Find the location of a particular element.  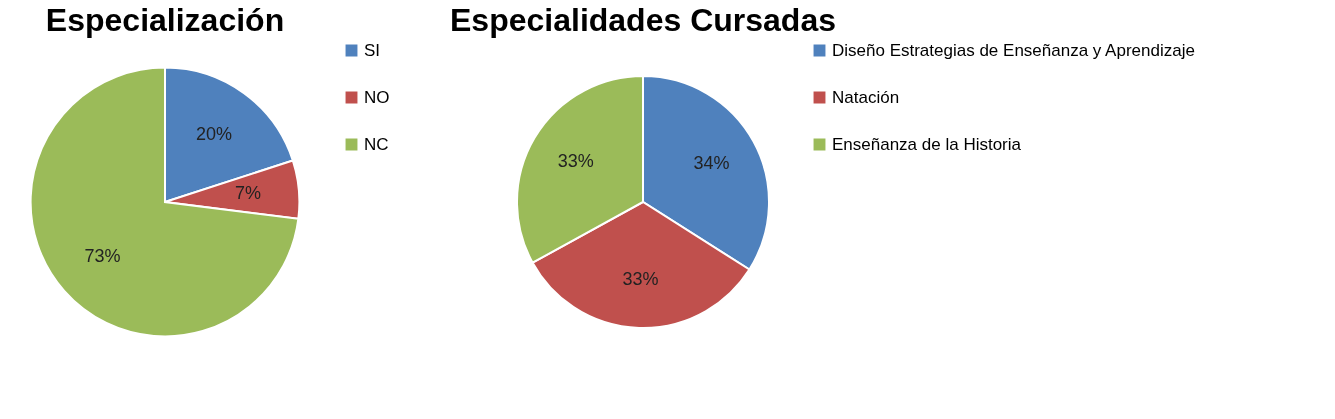

chart-title: Especialidades Cursadas is located at coordinates (643, 20).